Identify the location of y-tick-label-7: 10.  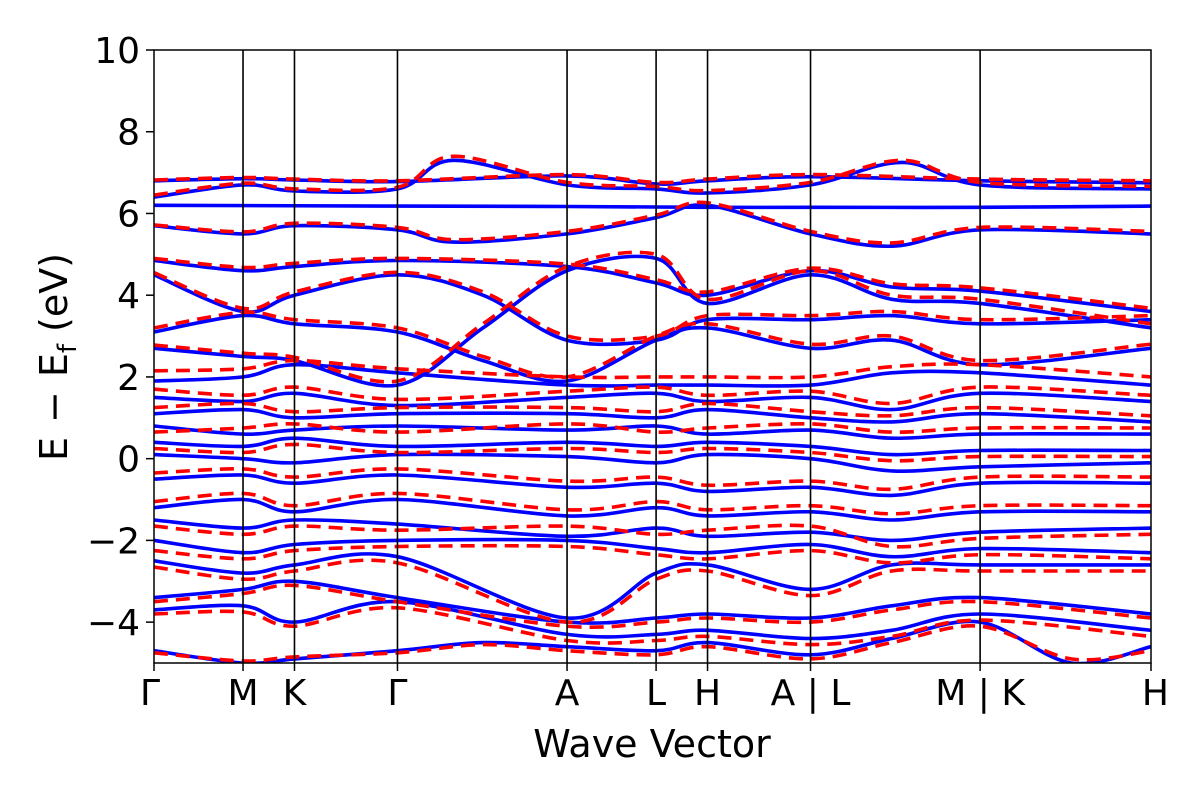
(117, 51).